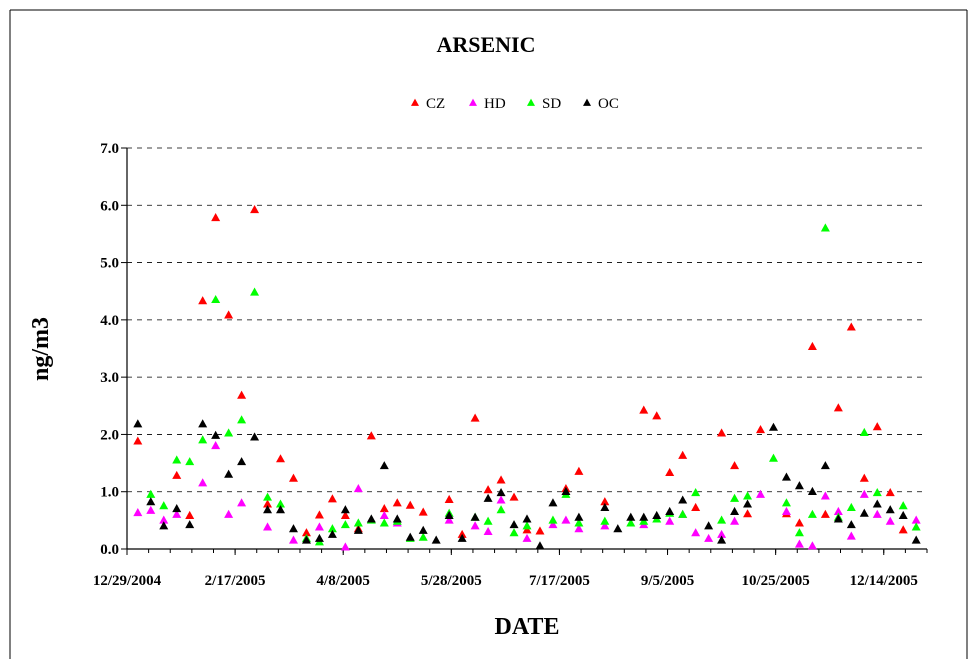 The height and width of the screenshot is (659, 977). I want to click on legend-label: CZ, so click(435, 104).